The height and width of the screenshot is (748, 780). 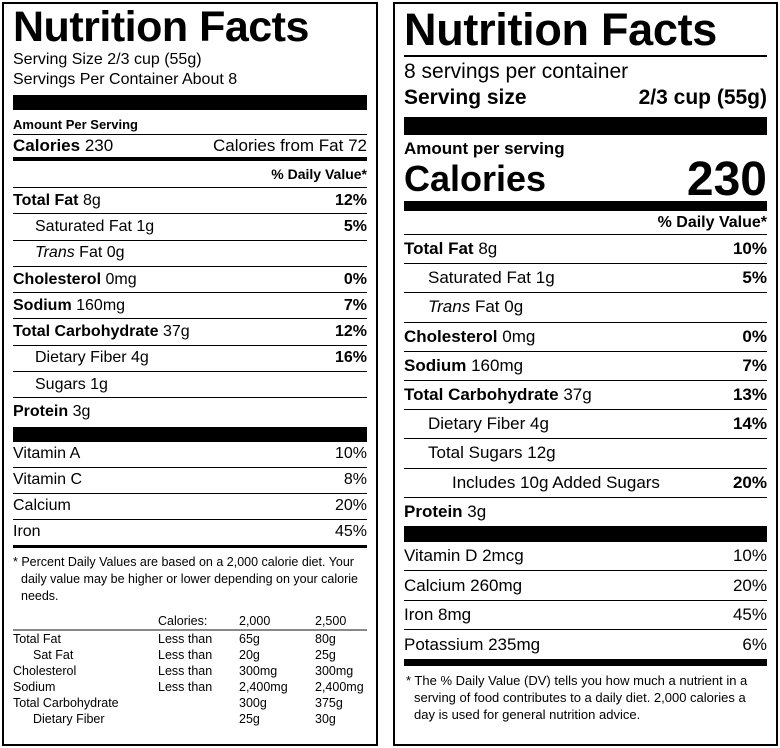 I want to click on nutrient-daily-value: 14%, so click(x=749, y=424).